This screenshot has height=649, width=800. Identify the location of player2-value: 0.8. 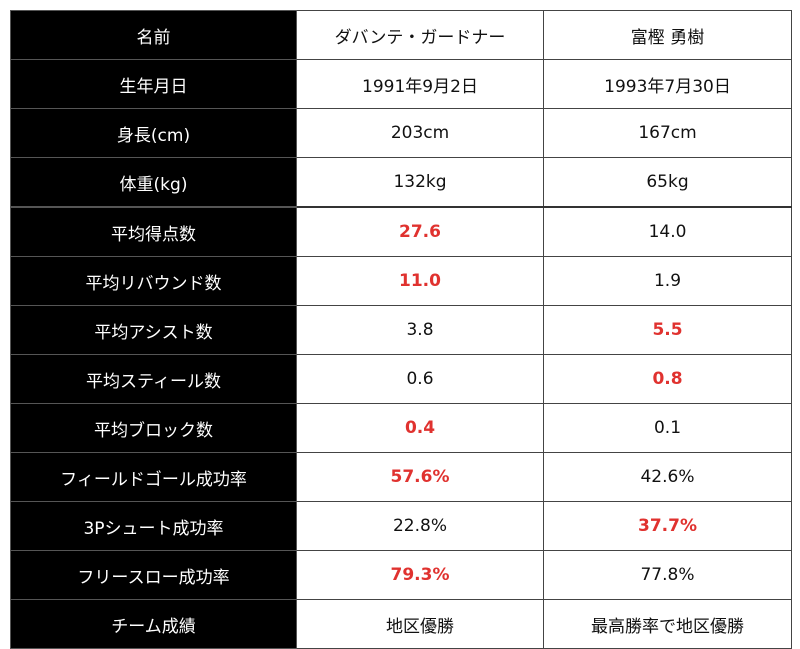
(667, 379).